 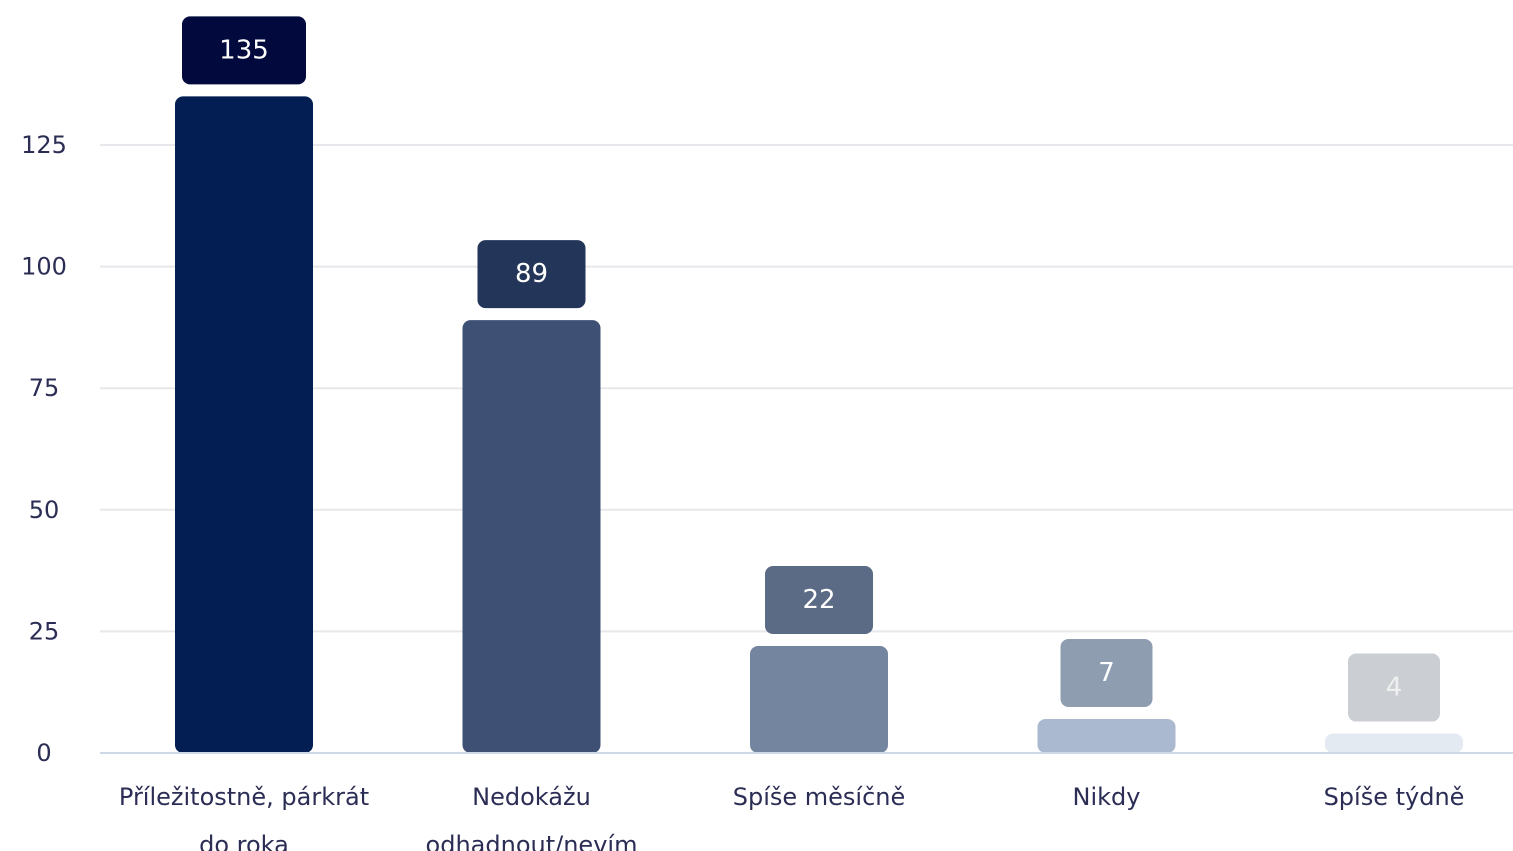 What do you see at coordinates (244, 797) in the screenshot?
I see `category-label-line: Příležitostně, párkrát` at bounding box center [244, 797].